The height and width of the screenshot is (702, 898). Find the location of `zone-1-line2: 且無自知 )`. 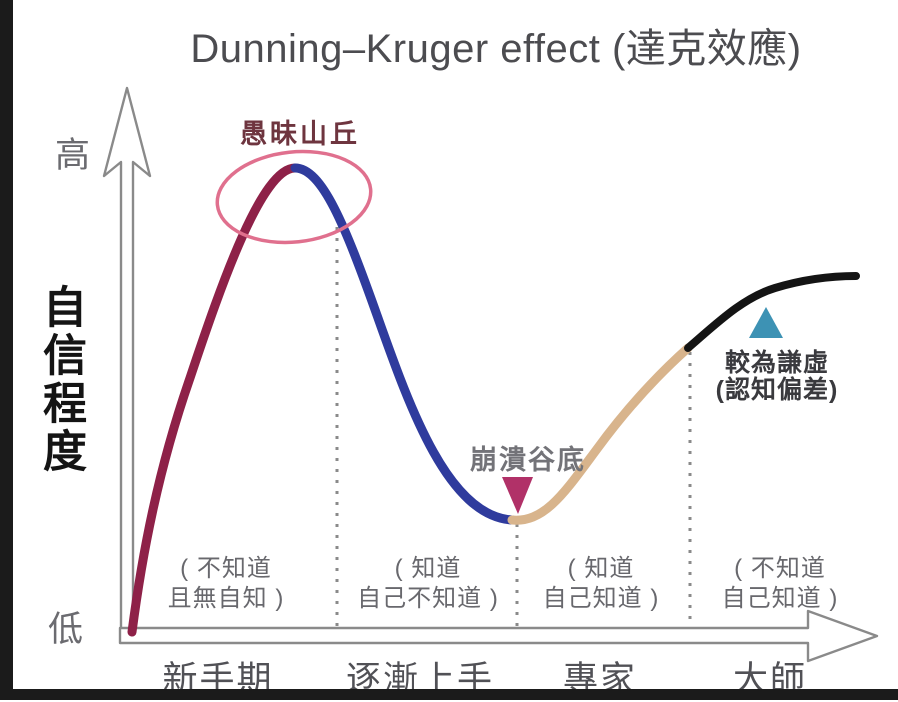

zone-1-line2: 且無自知 ) is located at coordinates (226, 598).